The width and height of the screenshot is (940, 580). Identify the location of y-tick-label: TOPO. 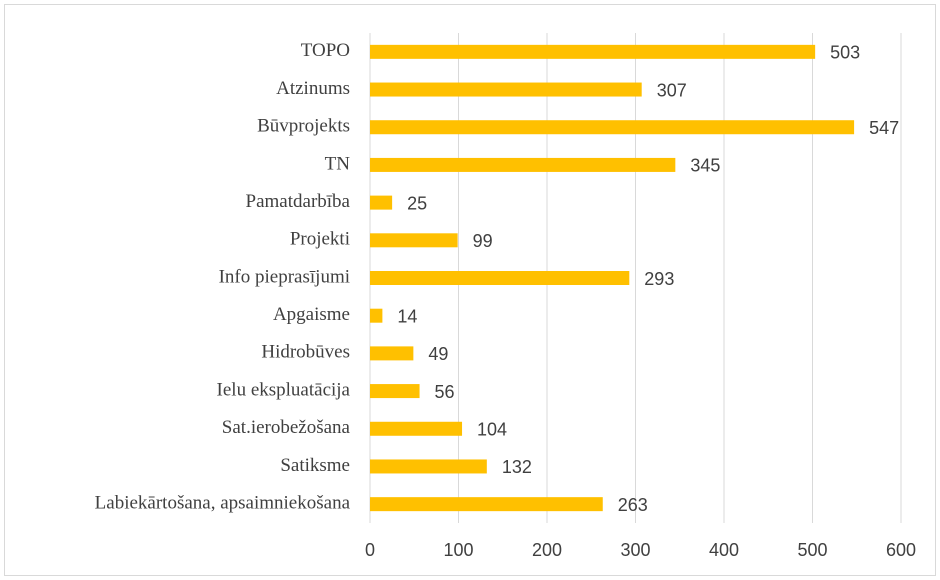
(325, 50).